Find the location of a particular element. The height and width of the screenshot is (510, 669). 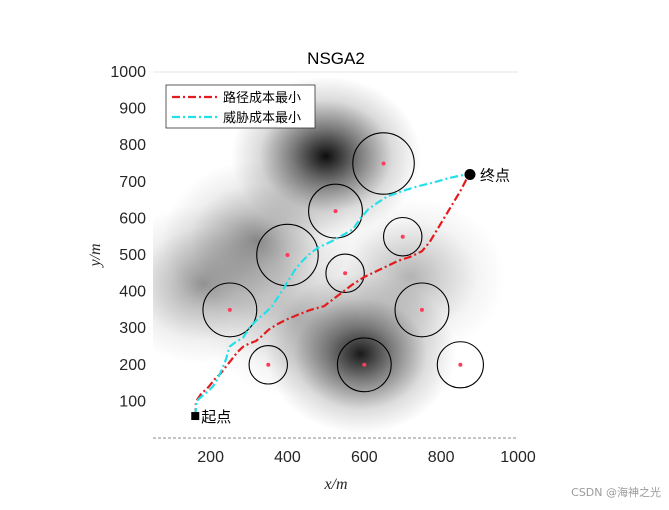

end-marker is located at coordinates (470, 174).